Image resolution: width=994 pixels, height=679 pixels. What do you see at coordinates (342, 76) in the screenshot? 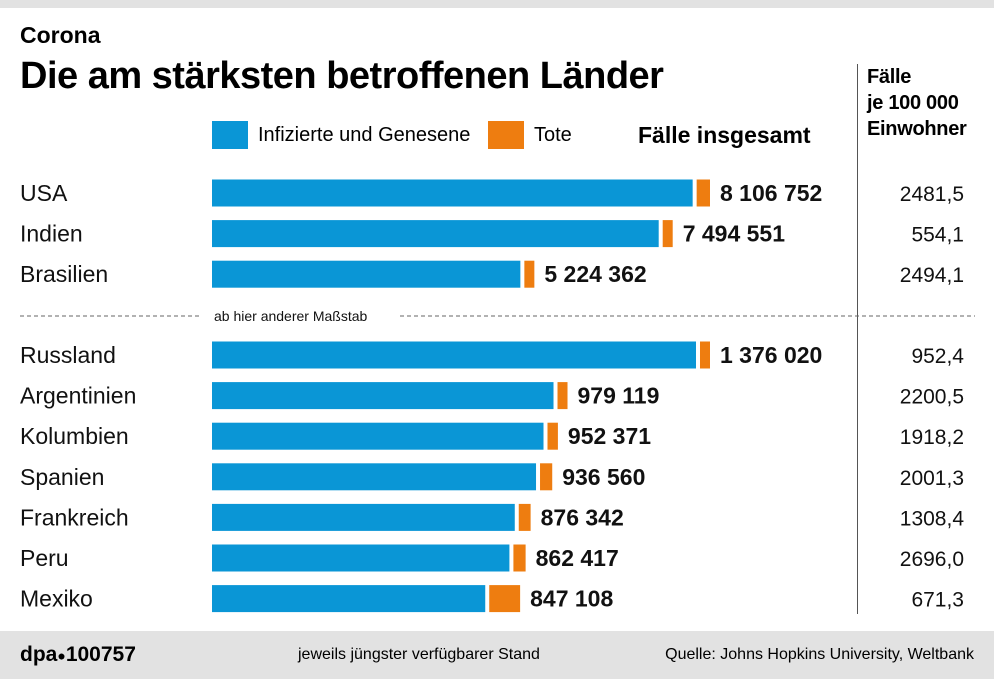
I see `chart-title: Die am stärksten betroffenen Länder` at bounding box center [342, 76].